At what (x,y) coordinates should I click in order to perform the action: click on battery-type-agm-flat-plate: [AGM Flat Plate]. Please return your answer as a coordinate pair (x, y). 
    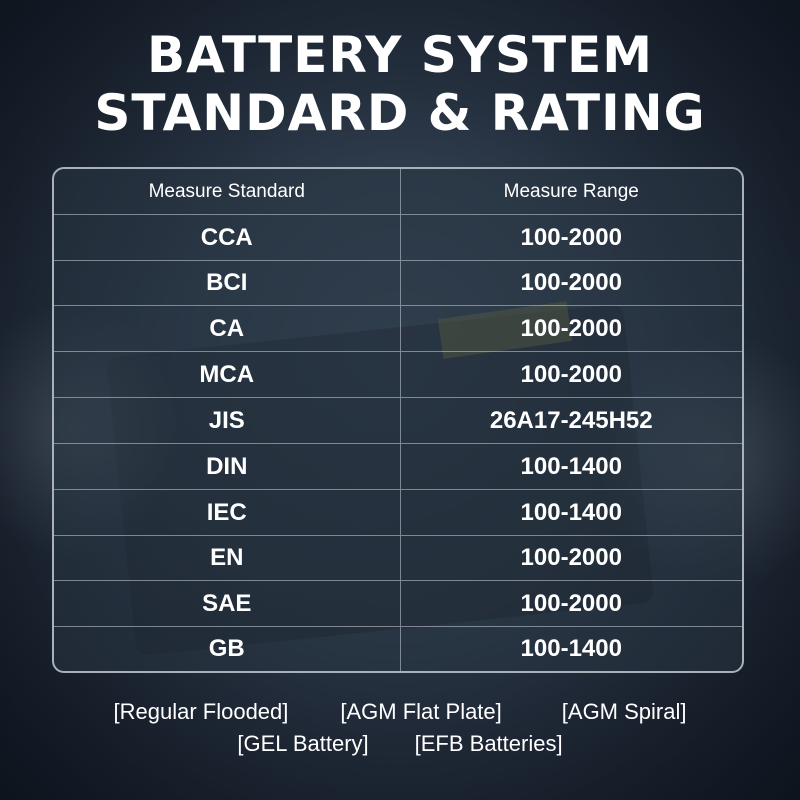
    Looking at the image, I should click on (421, 711).